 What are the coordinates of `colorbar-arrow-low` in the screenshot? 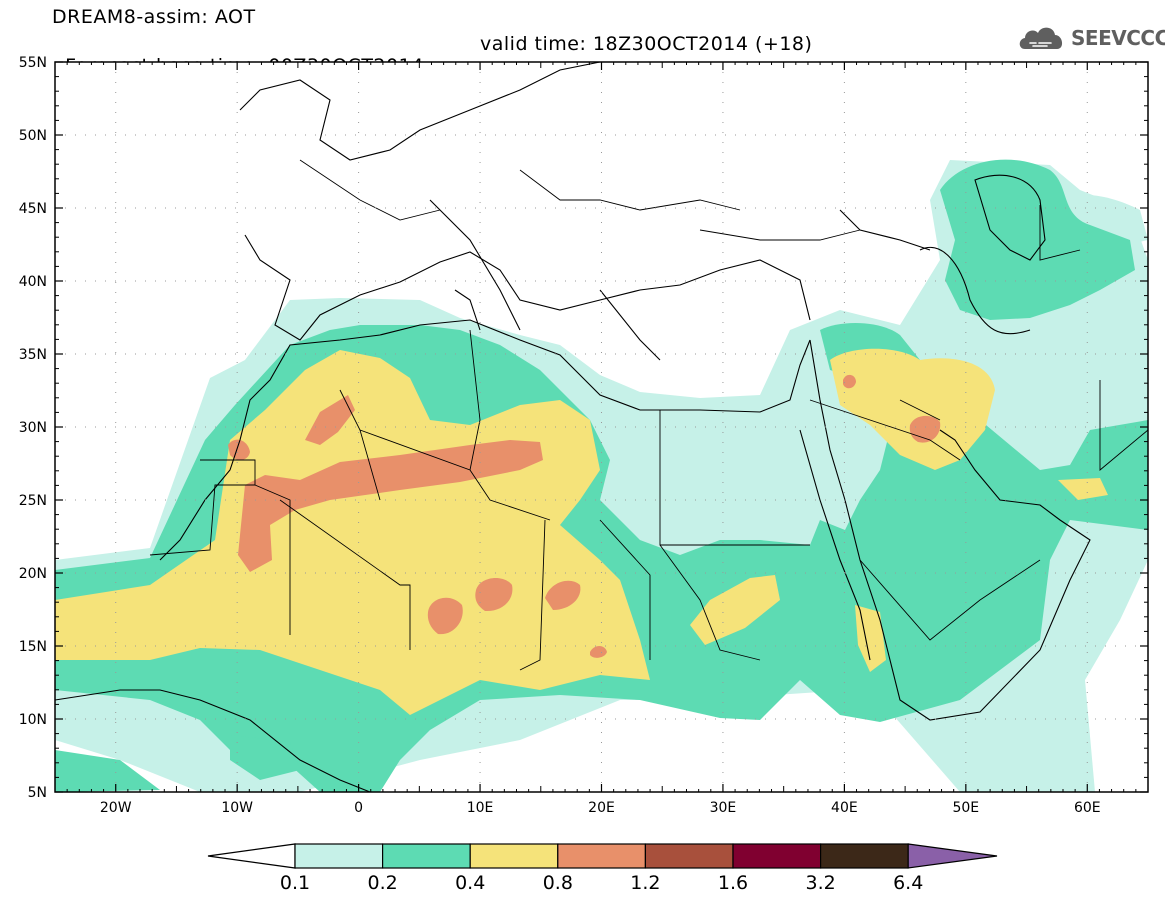 It's located at (251, 856).